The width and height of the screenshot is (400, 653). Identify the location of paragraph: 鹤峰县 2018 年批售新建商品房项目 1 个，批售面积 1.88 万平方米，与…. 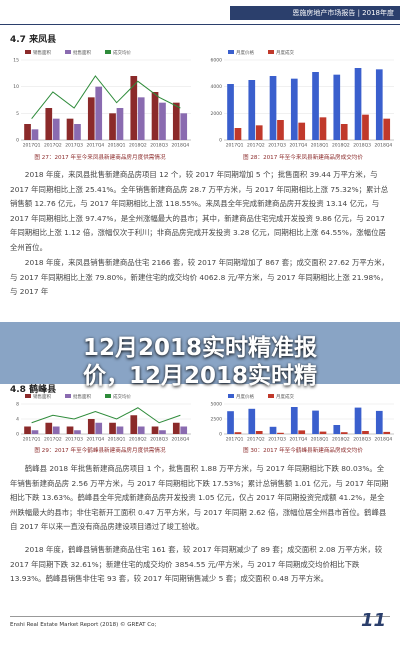
(199, 498).